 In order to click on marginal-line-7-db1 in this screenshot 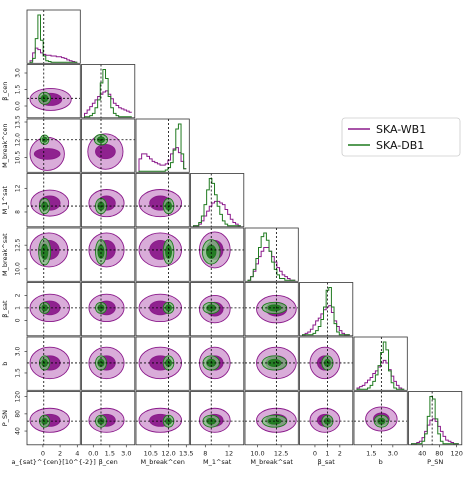, I will do `click(435, 420)`.